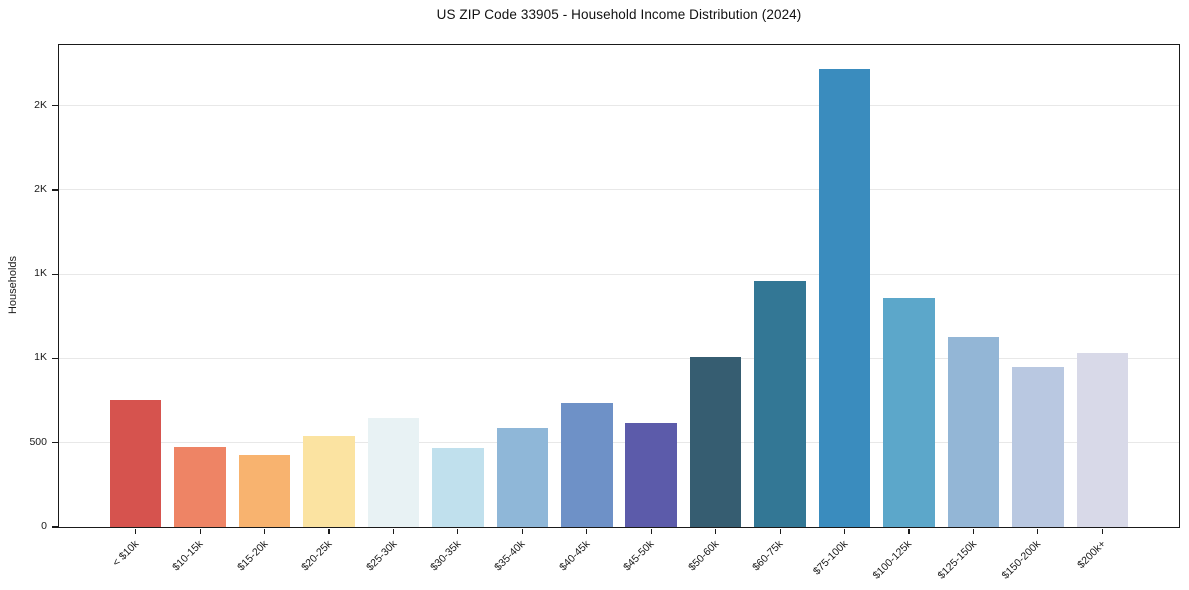 The width and height of the screenshot is (1189, 590). I want to click on bar-40-45k, so click(587, 465).